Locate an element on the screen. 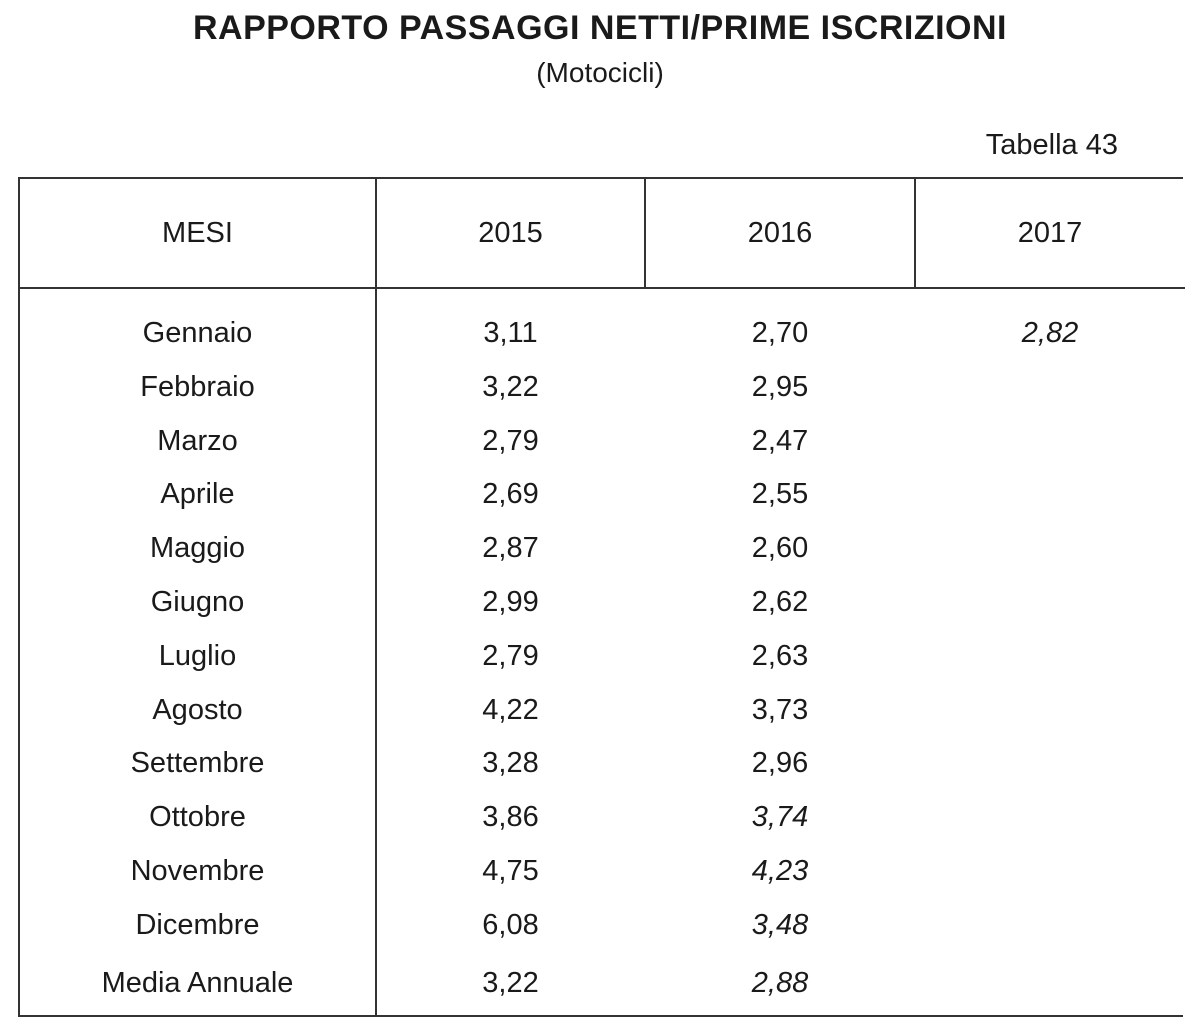 Image resolution: width=1200 pixels, height=1029 pixels. value-2015-cell: 2,69 is located at coordinates (510, 494).